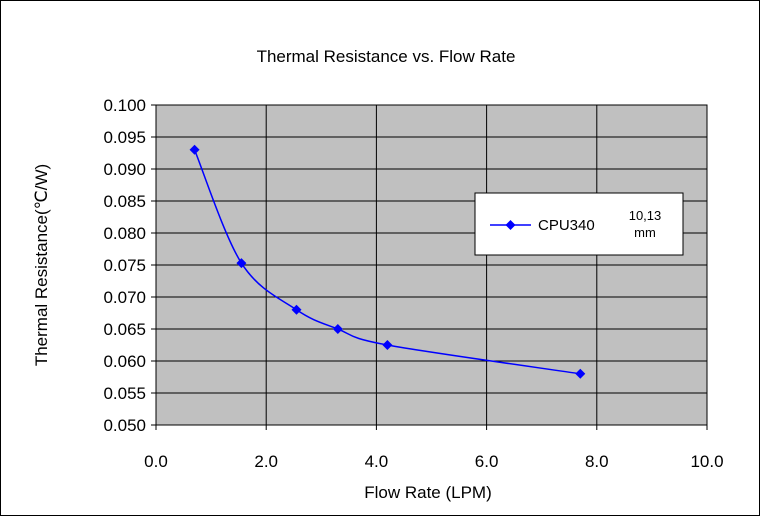  I want to click on legend: CPU340 10,13 mm, so click(579, 224).